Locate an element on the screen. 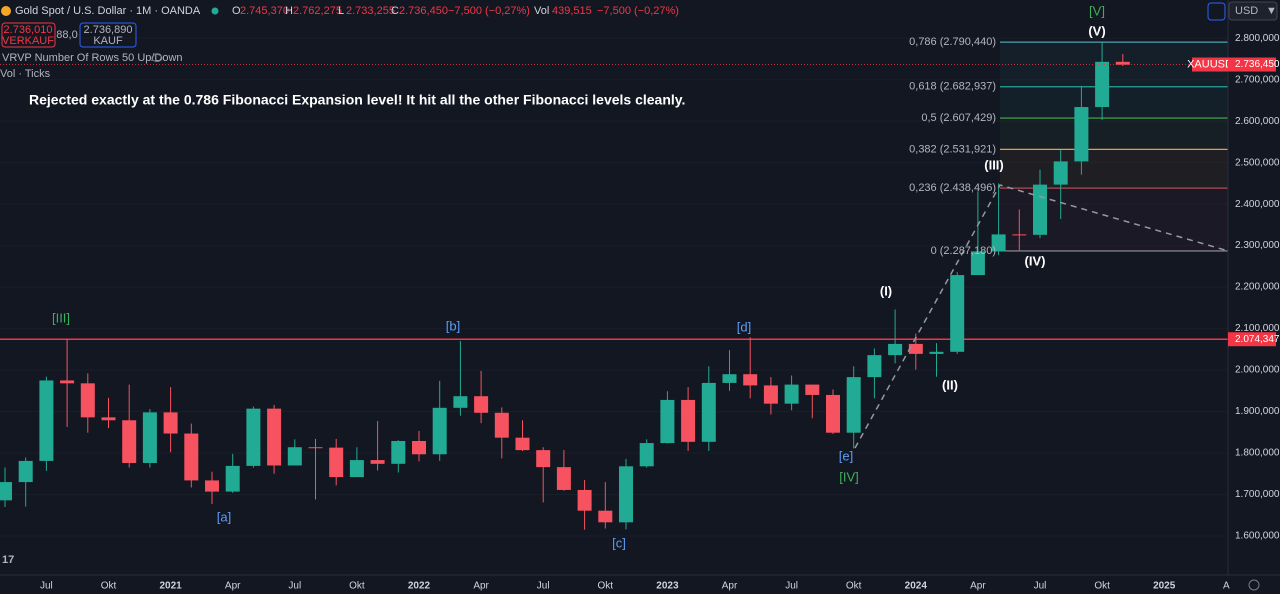 This screenshot has width=1280, height=594. hline-price-box is located at coordinates (1252, 339).